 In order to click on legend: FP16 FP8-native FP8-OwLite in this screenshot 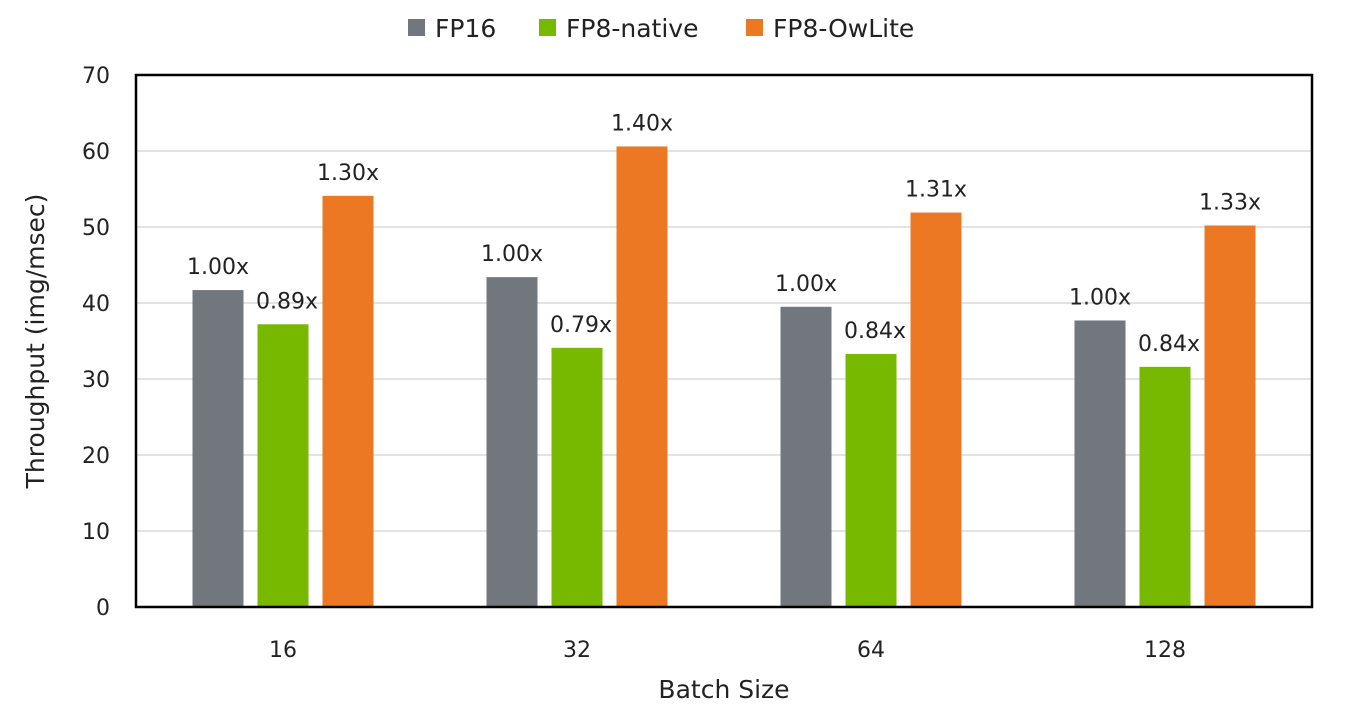, I will do `click(661, 28)`.